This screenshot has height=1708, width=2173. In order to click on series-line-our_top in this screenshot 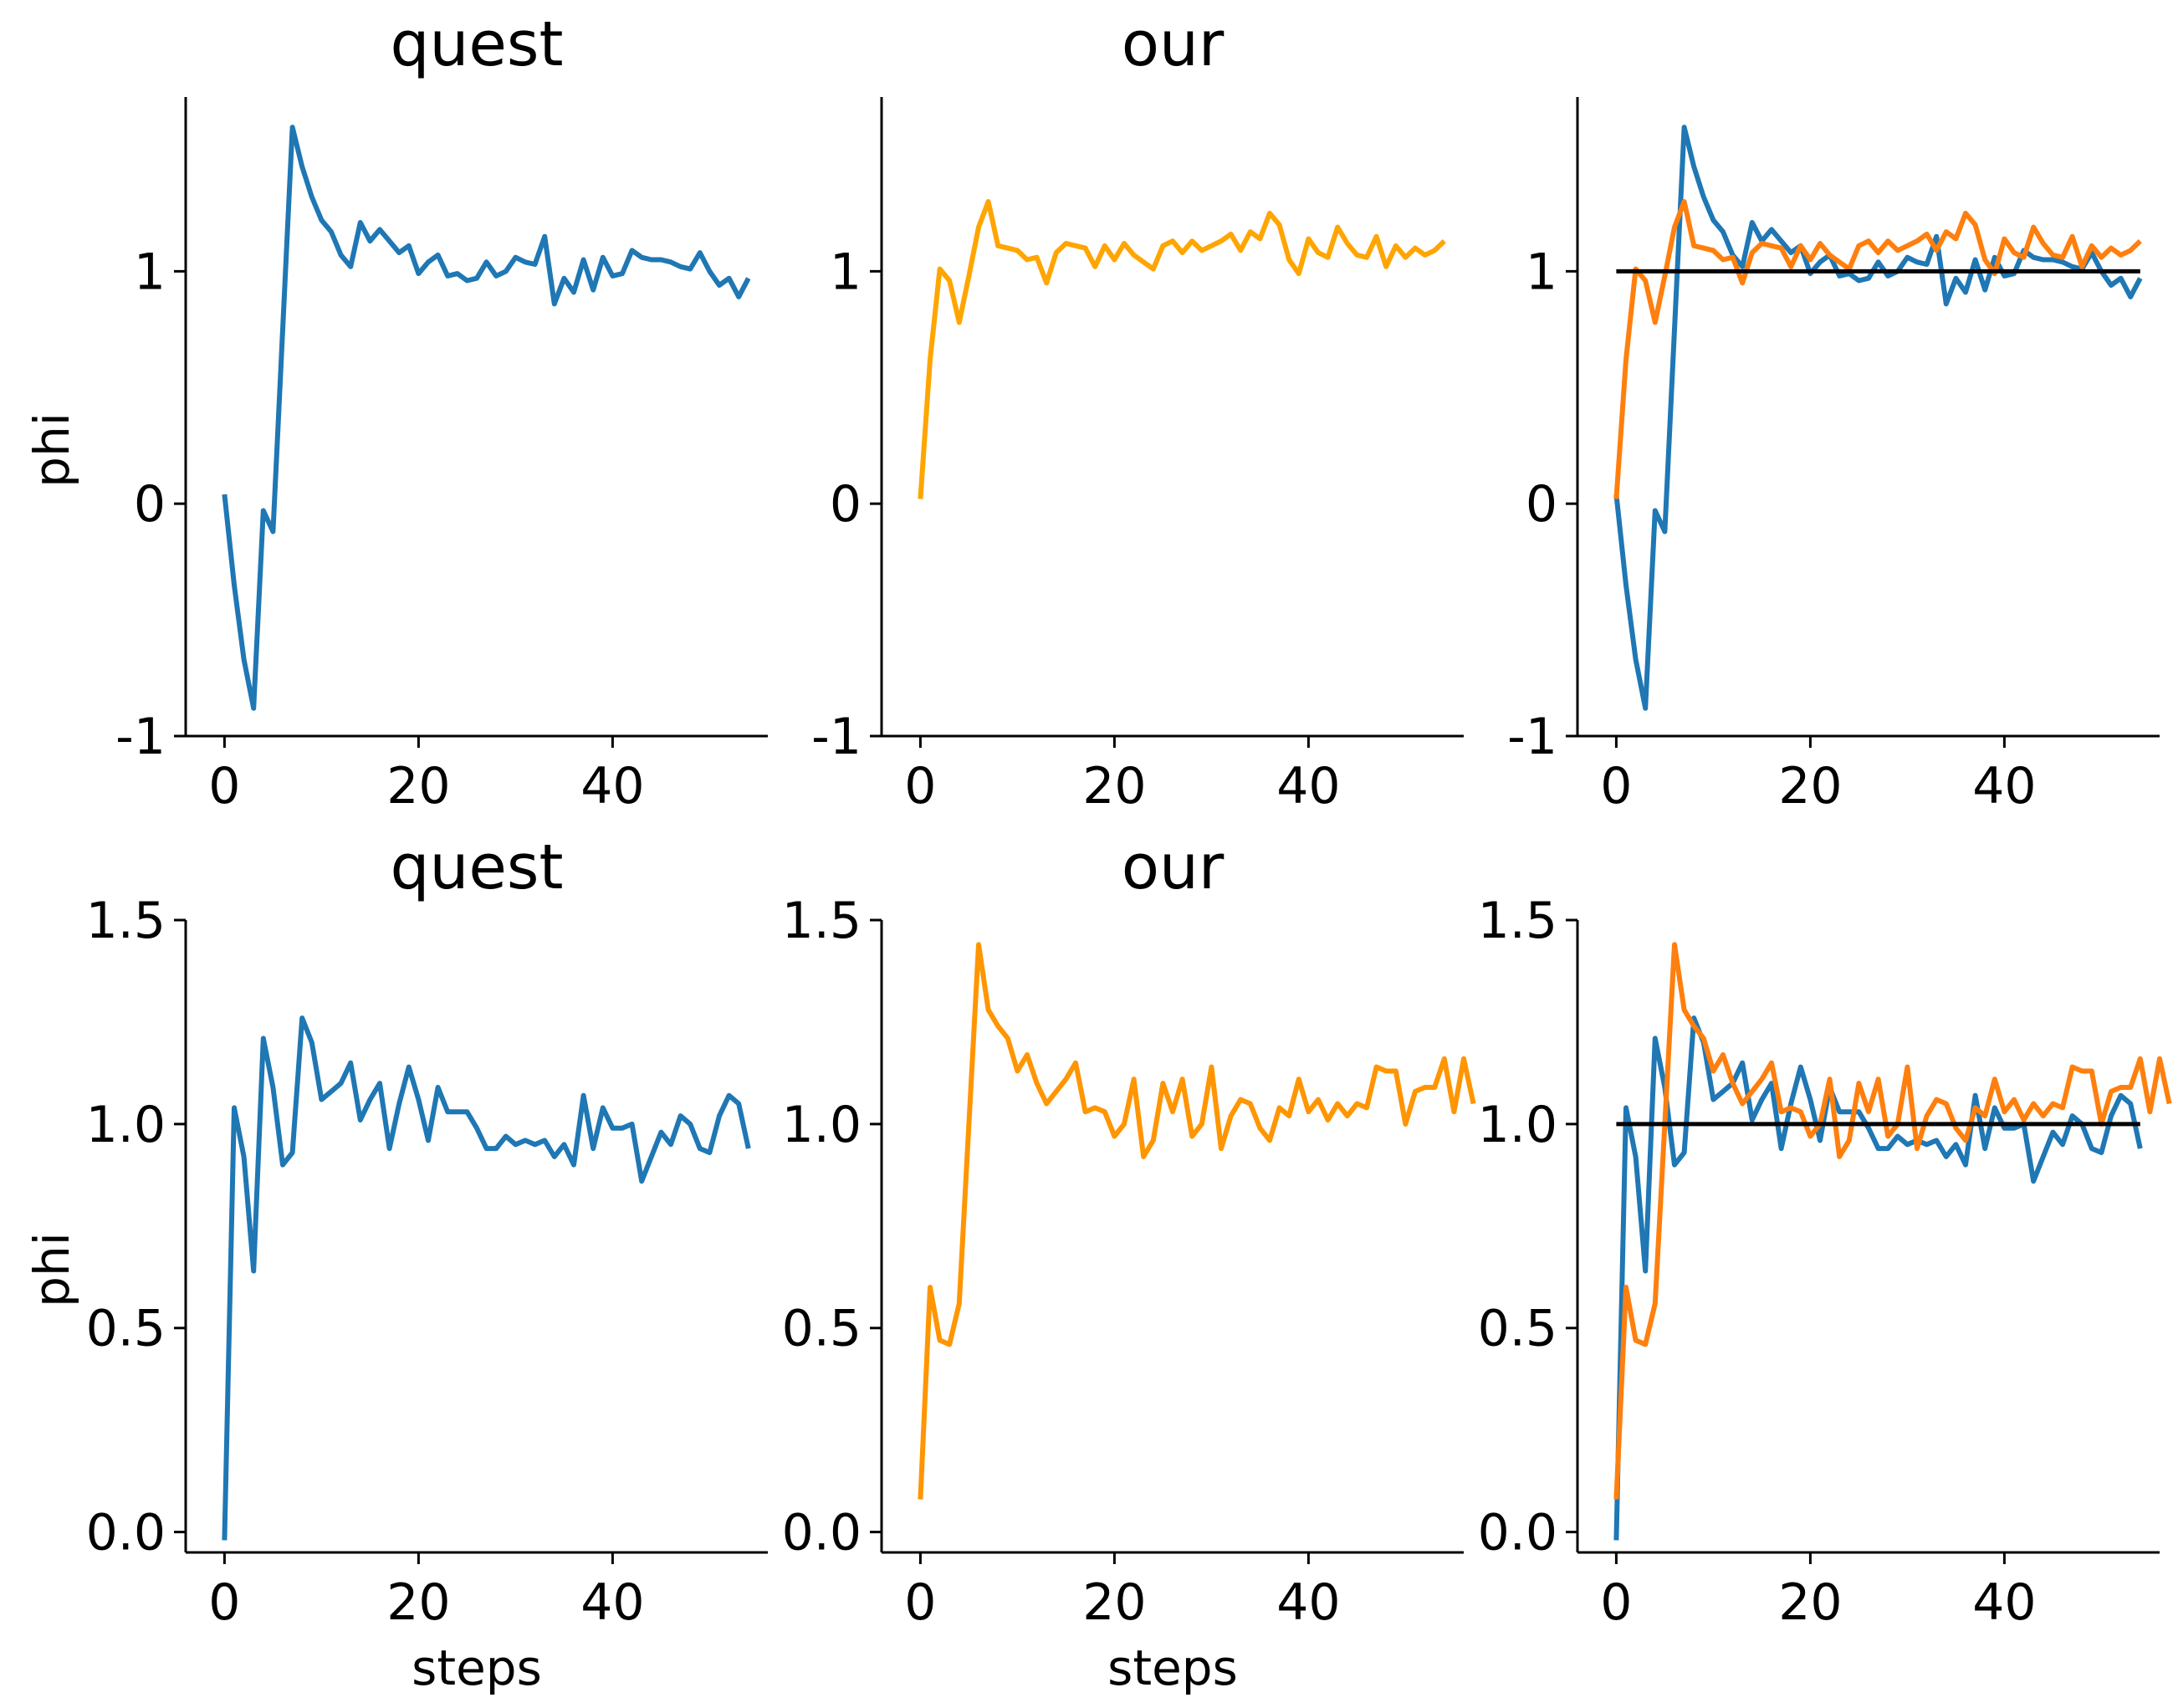, I will do `click(1182, 349)`.